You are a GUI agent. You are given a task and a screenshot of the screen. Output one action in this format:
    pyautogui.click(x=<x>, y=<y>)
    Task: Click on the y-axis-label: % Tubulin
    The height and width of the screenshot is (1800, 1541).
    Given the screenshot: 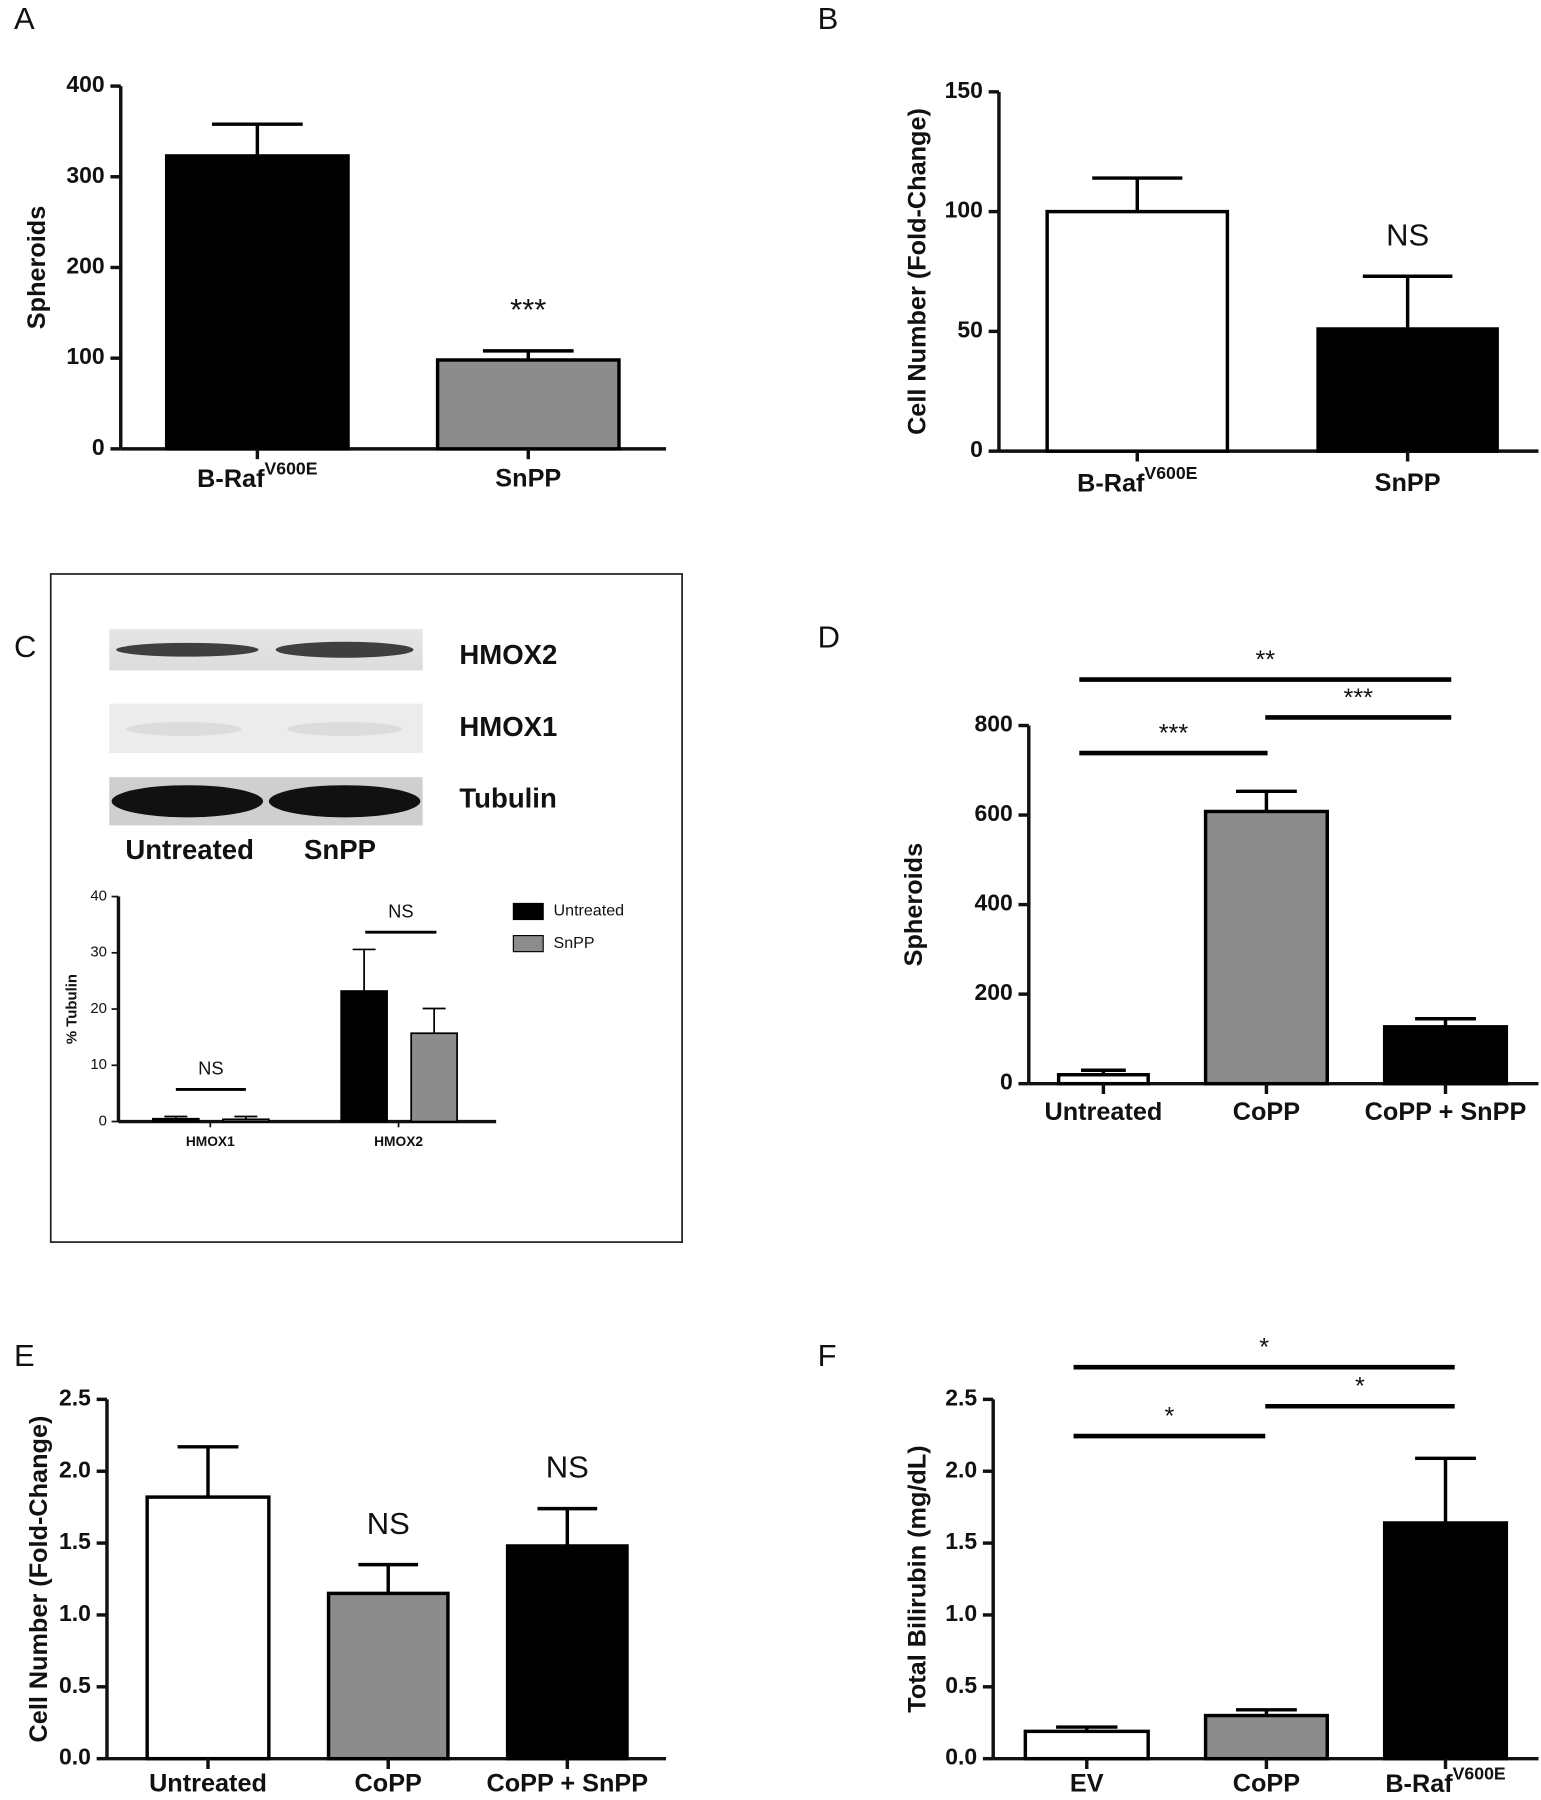 What is the action you would take?
    pyautogui.click(x=71, y=1009)
    